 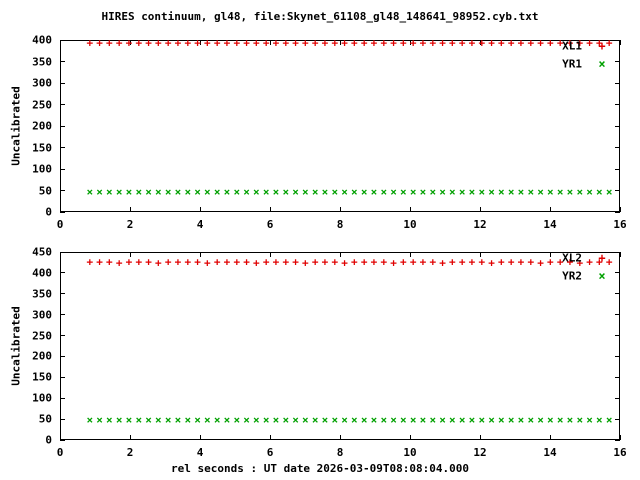 I want to click on legend-label: YR1, so click(x=572, y=64).